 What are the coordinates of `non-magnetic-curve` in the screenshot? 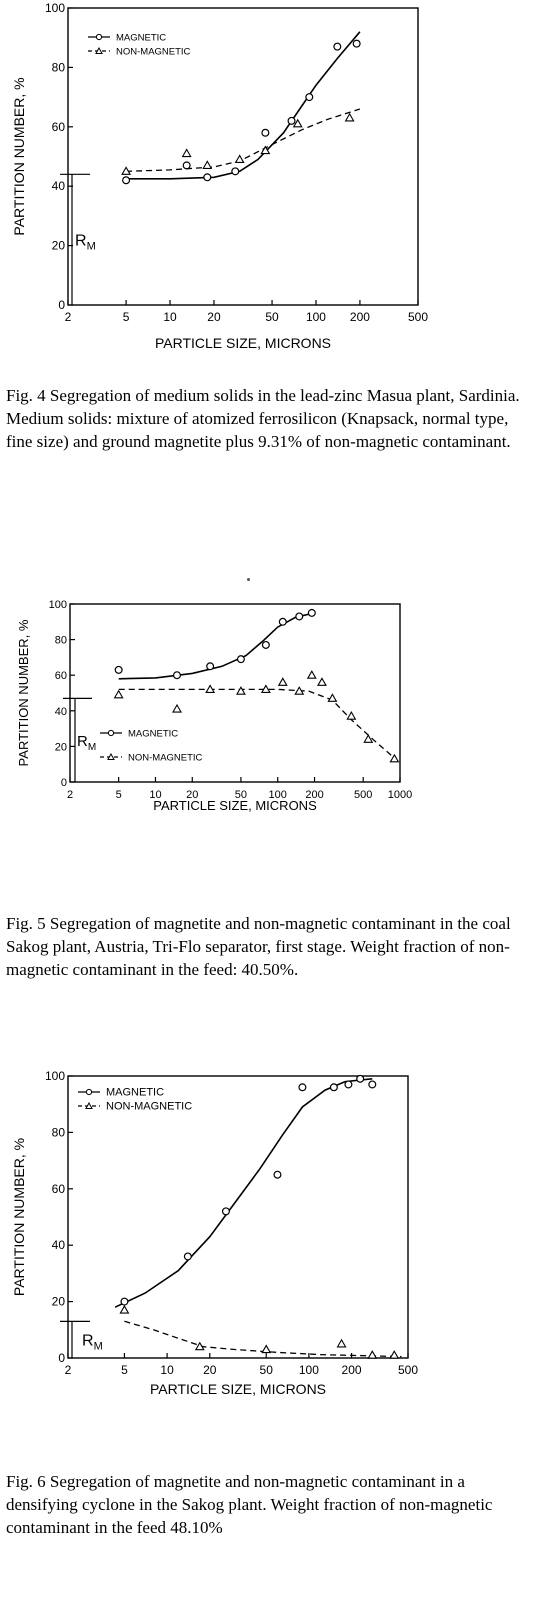 It's located at (243, 140).